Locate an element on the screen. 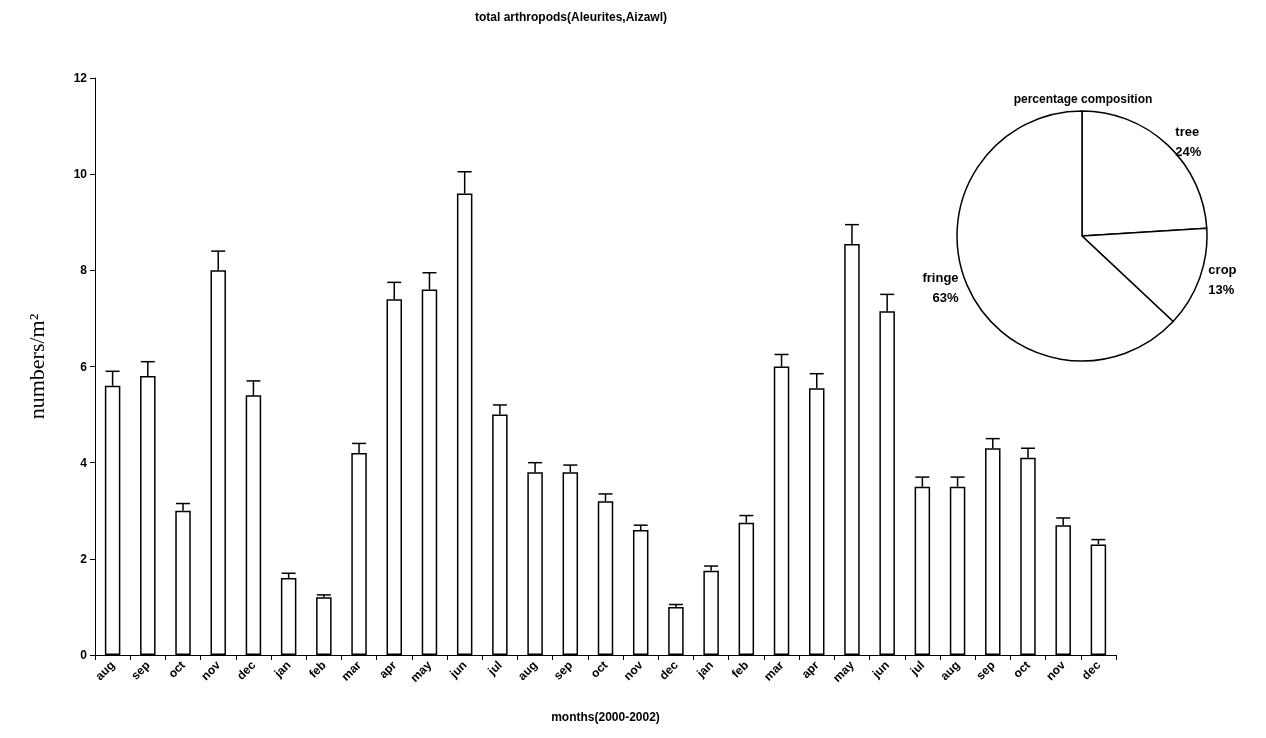 The width and height of the screenshot is (1266, 738). x-axis-title: months(2000-2002) is located at coordinates (605, 717).